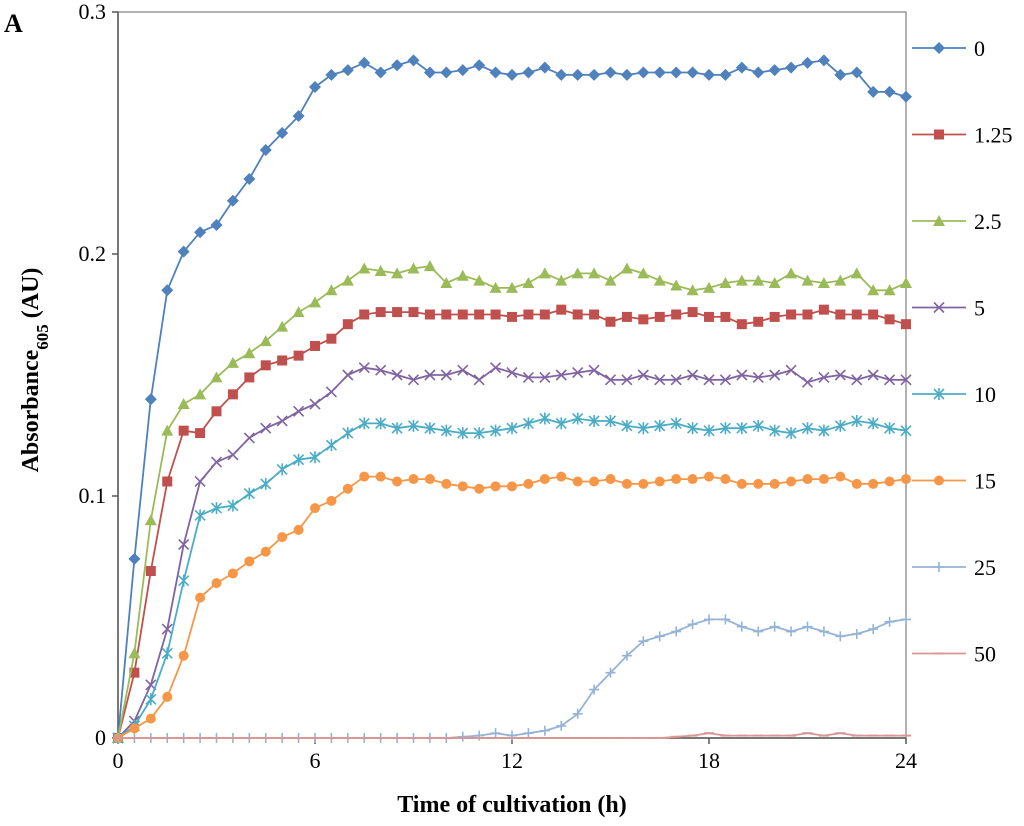 This screenshot has height=826, width=1024. Describe the element at coordinates (985, 394) in the screenshot. I see `legend-label: 10` at that location.